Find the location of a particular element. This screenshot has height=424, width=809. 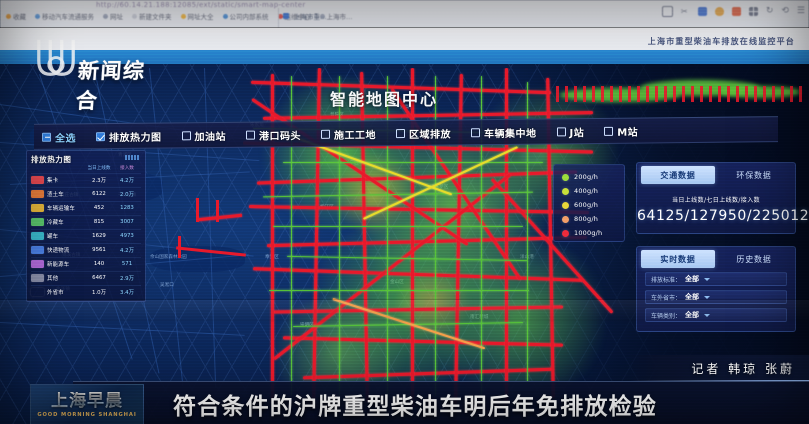

program-logo: 上海早晨 GOOD MORNING SHANGHAI is located at coordinates (87, 404).